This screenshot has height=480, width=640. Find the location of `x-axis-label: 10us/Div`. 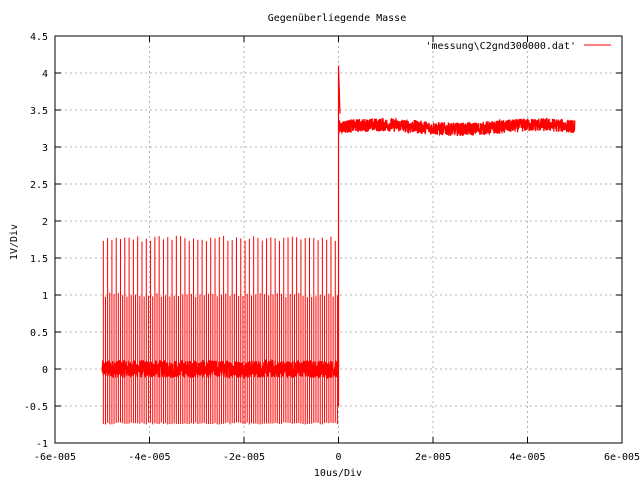

x-axis-label: 10us/Div is located at coordinates (338, 473).